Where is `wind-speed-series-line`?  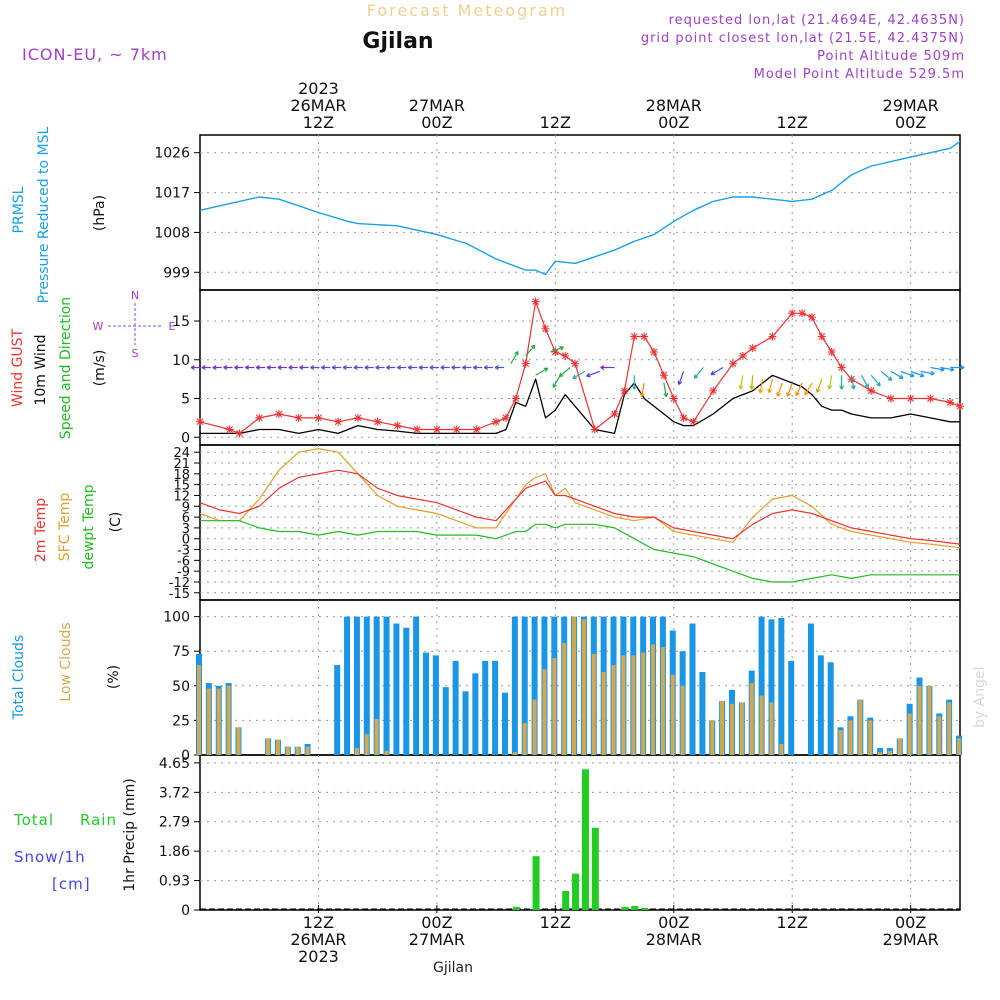
wind-speed-series-line is located at coordinates (580, 404).